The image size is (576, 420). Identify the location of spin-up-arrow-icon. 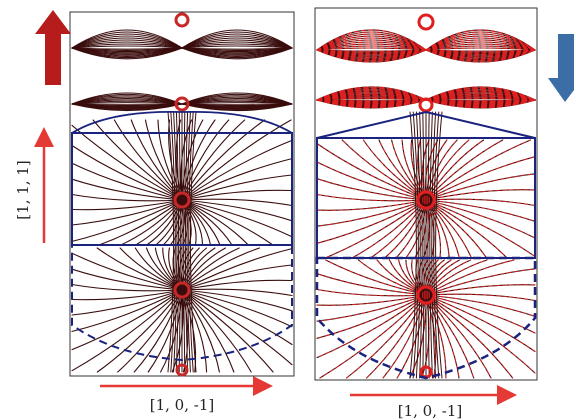
(53, 47).